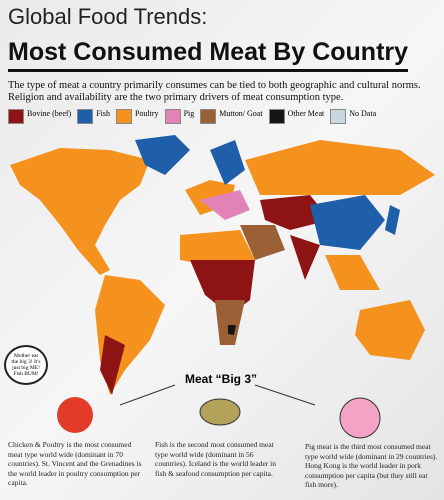 The image size is (444, 500). I want to click on legend-item: Mutton/ Goat, so click(231, 116).